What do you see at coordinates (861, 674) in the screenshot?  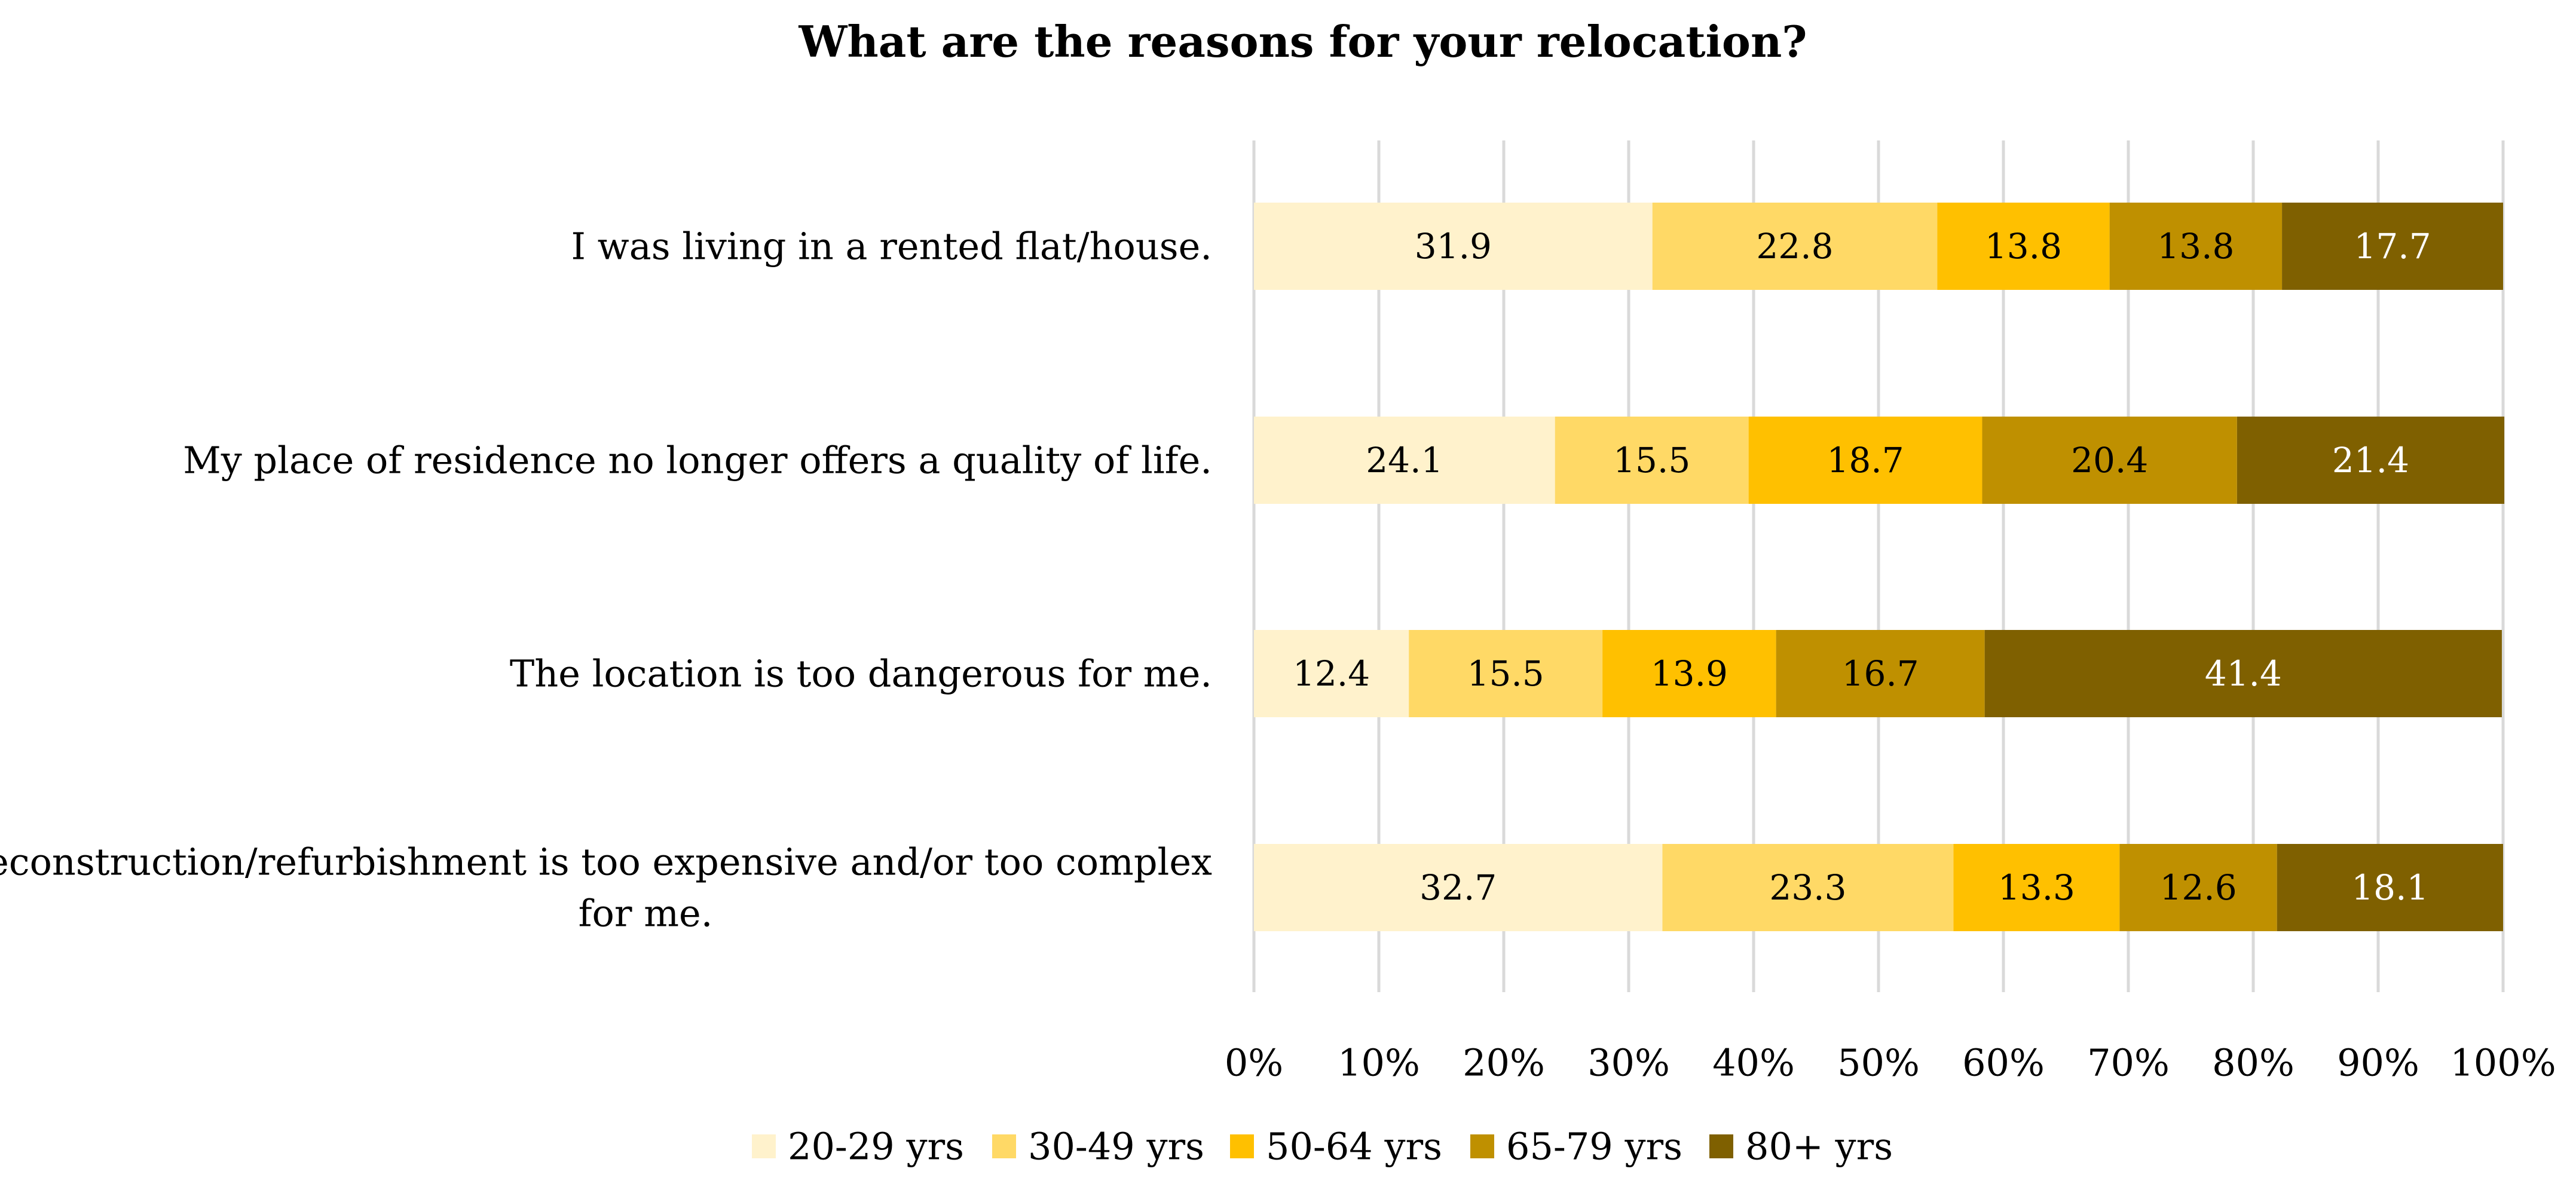 I see `category-label: The location is too dangerous for me.` at bounding box center [861, 674].